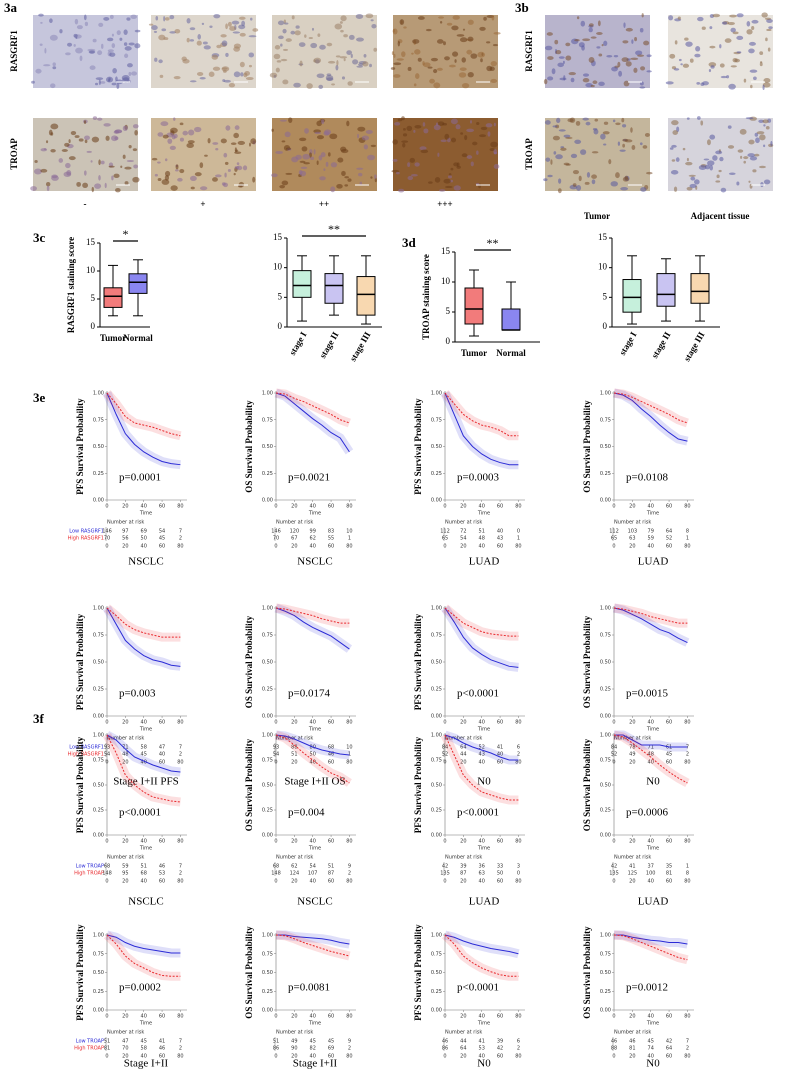 Image resolution: width=785 pixels, height=1071 pixels. What do you see at coordinates (522, 7) in the screenshot?
I see `panel-label: 3b` at bounding box center [522, 7].